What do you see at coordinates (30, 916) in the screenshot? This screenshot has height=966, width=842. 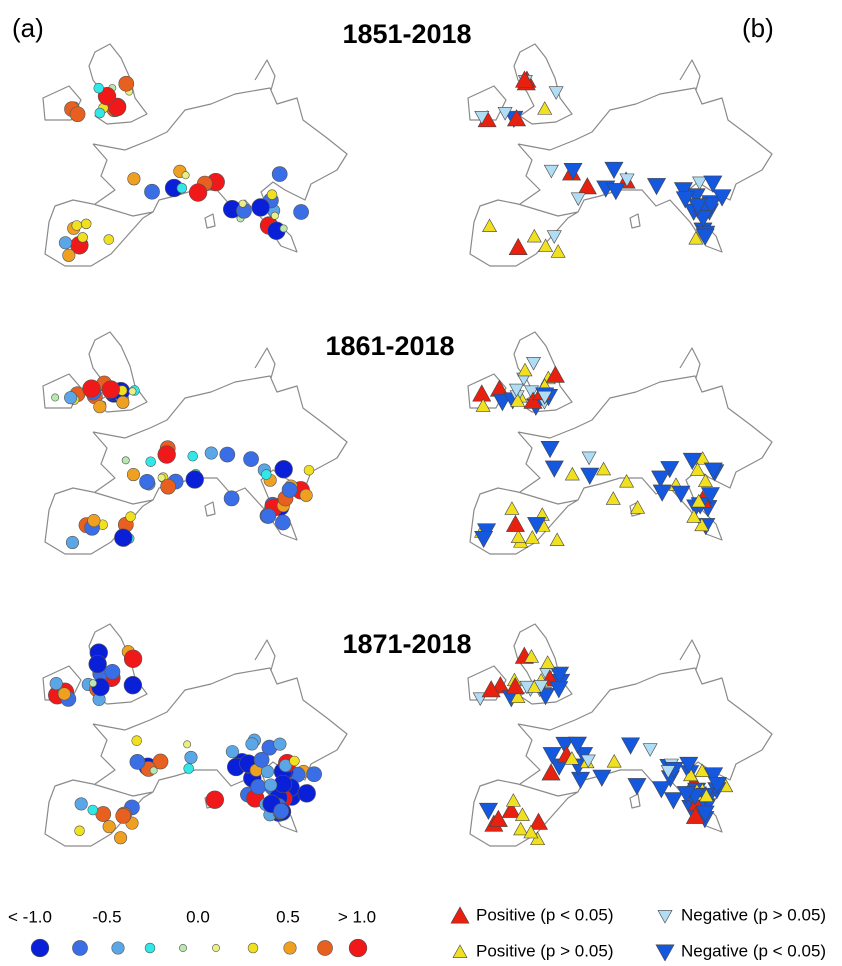 I see `legend-label: < -1.0` at bounding box center [30, 916].